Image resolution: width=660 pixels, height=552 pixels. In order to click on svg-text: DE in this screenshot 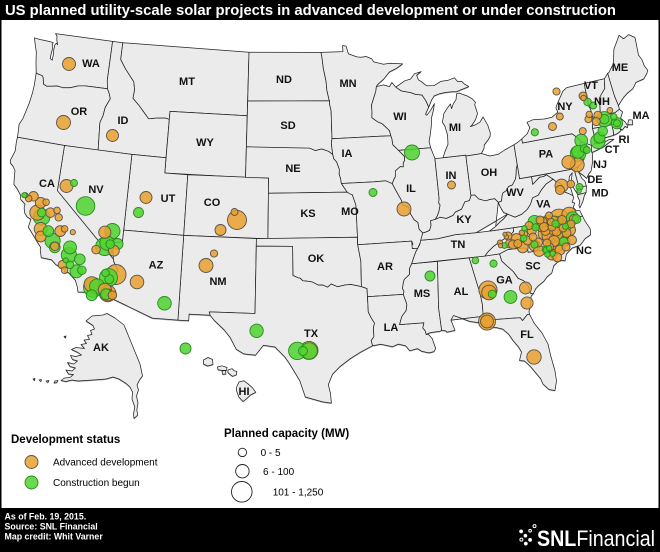, I will do `click(594, 180)`.